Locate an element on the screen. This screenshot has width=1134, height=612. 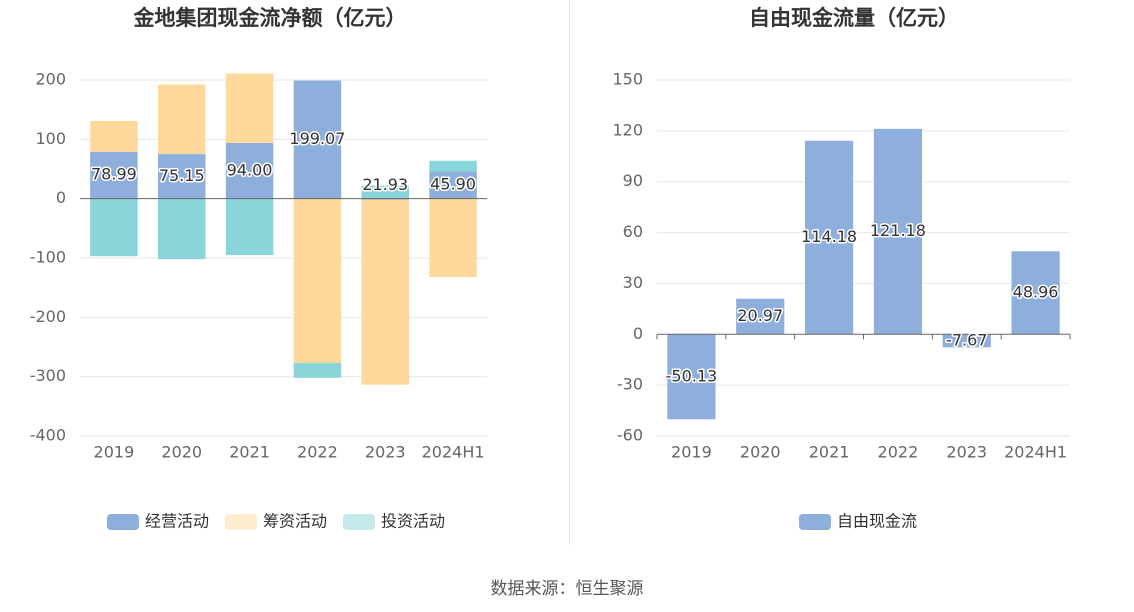
y-tick-label: 90 is located at coordinates (633, 180).